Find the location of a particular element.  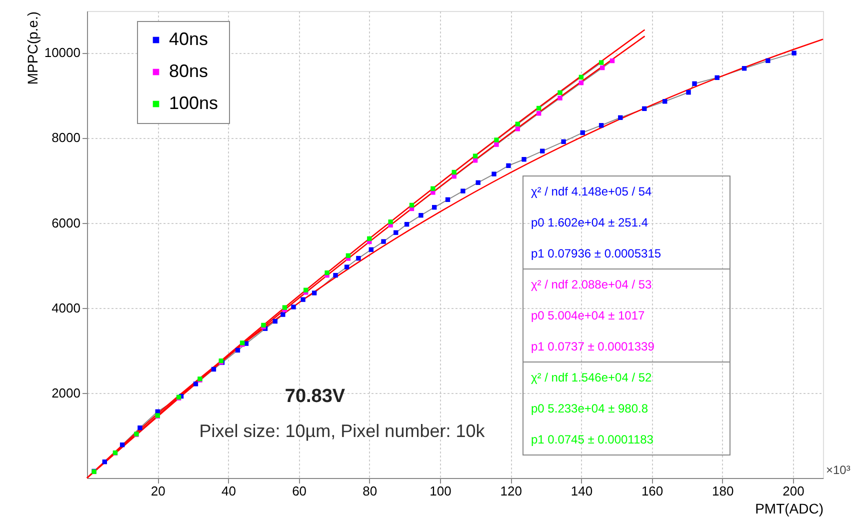

text: ×10³ is located at coordinates (838, 470).